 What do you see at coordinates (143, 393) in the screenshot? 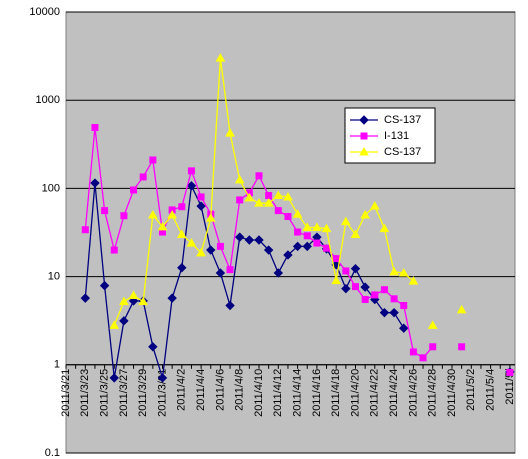
I see `x-tick-label: 2011/3/29` at bounding box center [143, 393].